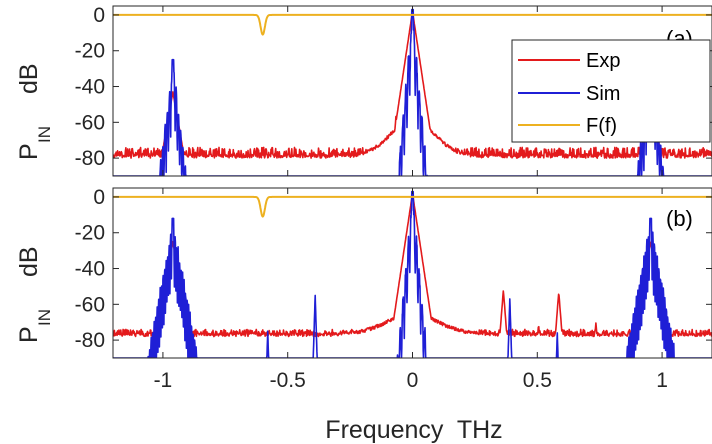 The width and height of the screenshot is (712, 444). I want to click on ylabel-unit-a: dB, so click(29, 78).